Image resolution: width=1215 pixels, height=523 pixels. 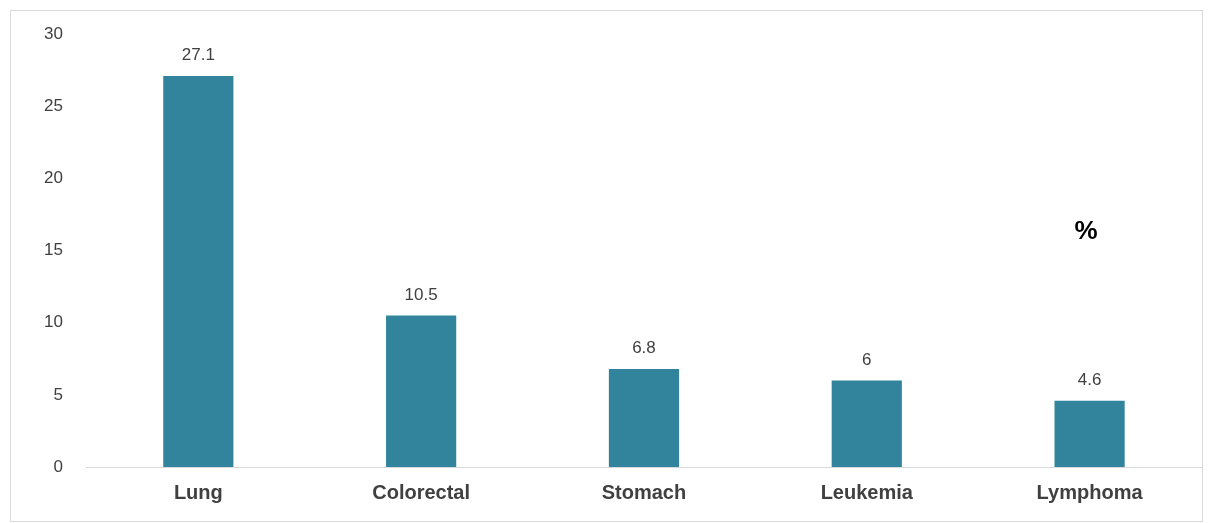 What do you see at coordinates (421, 294) in the screenshot?
I see `data-label: 10.5` at bounding box center [421, 294].